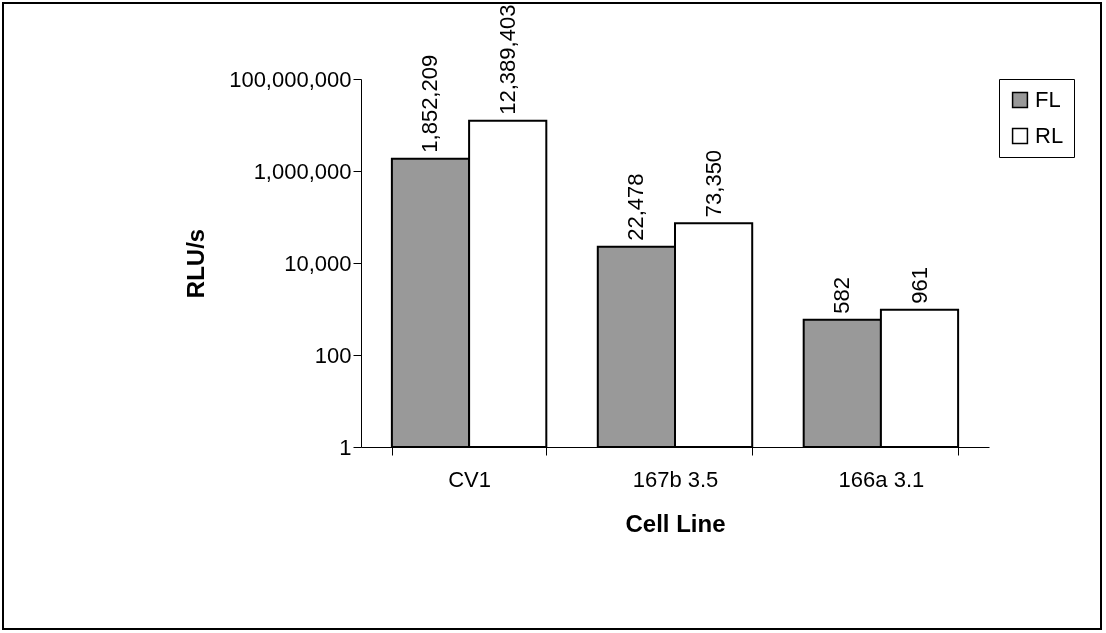 The image size is (1106, 633). I want to click on data-label: 1,852,209, so click(430, 103).